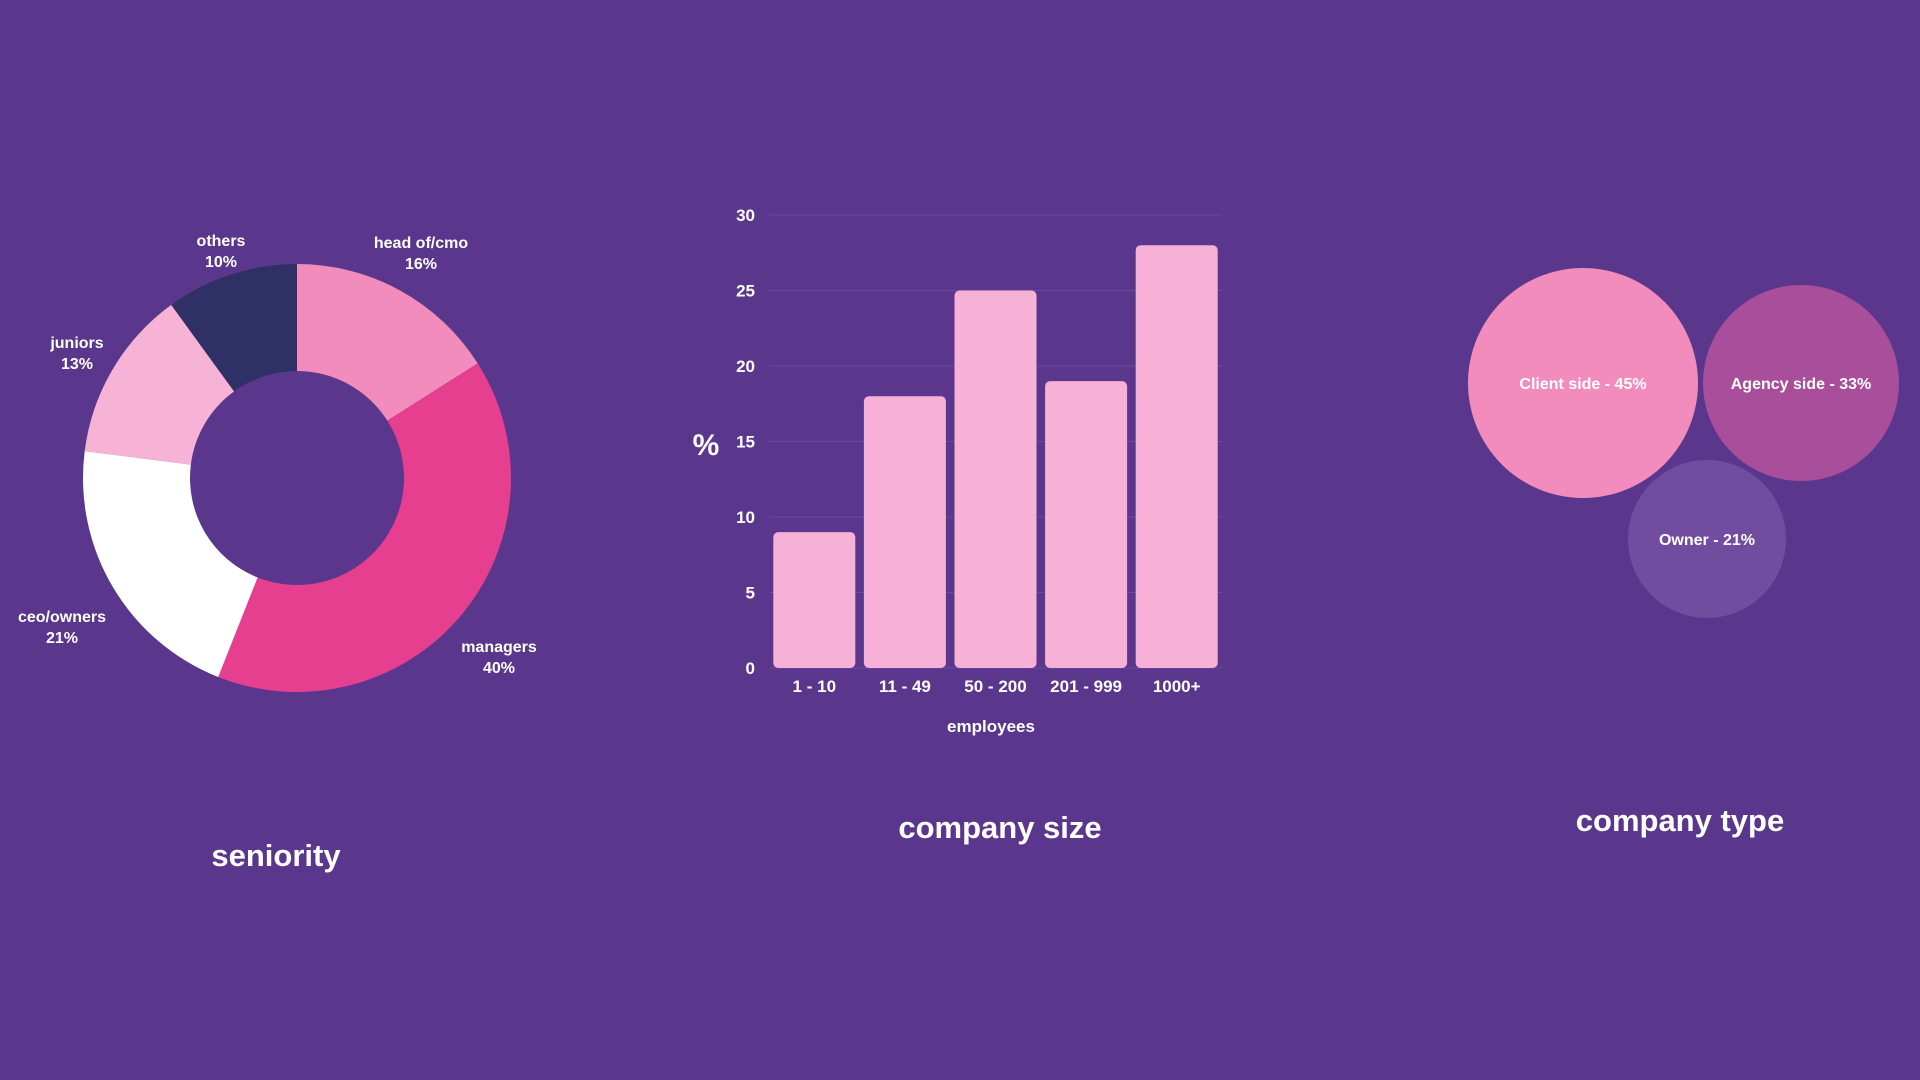 The width and height of the screenshot is (1920, 1080). I want to click on y-tick-label: 0, so click(750, 668).